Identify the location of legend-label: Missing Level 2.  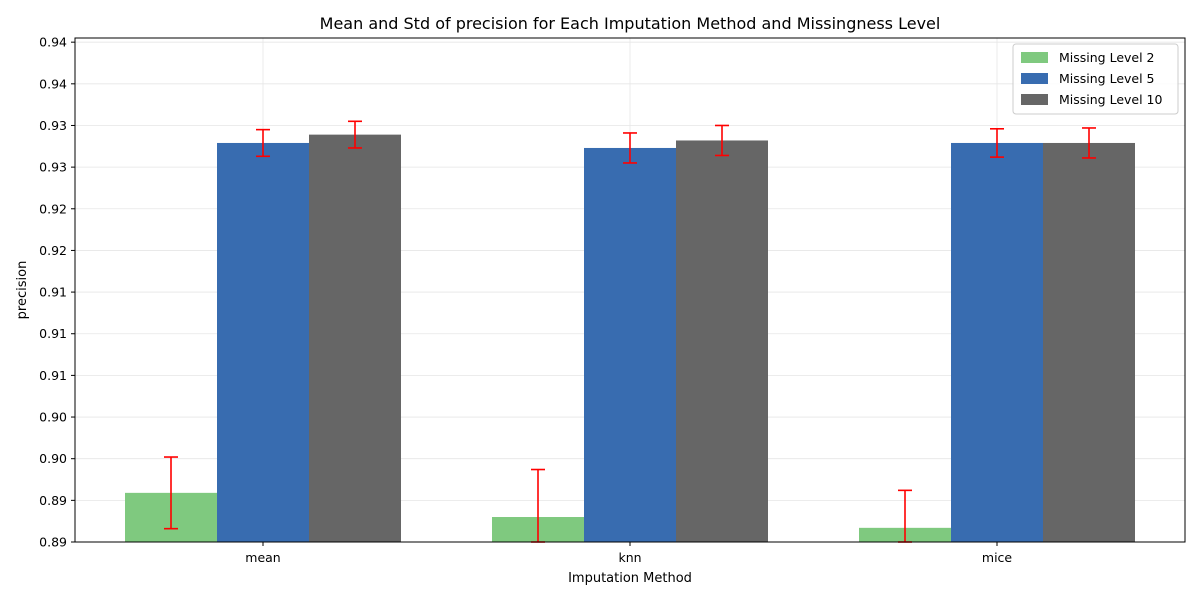
(1107, 57).